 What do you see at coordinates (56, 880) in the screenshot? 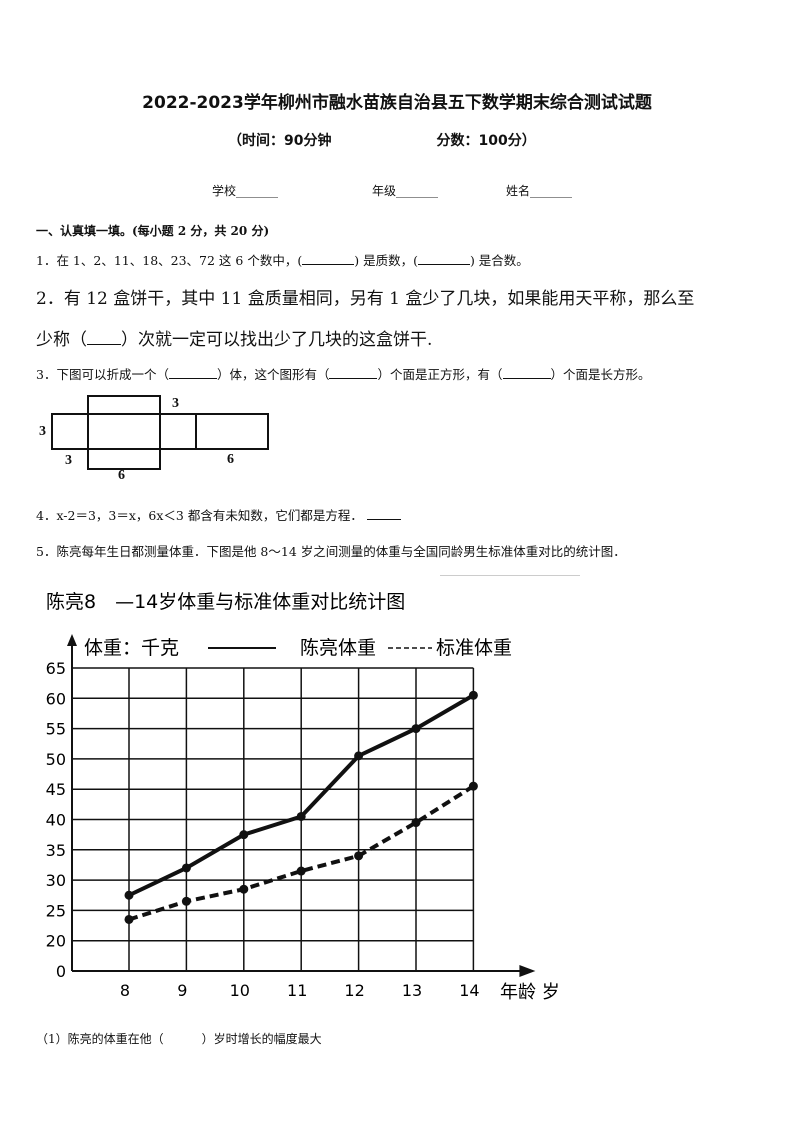
I see `y-tick-label: 30` at bounding box center [56, 880].